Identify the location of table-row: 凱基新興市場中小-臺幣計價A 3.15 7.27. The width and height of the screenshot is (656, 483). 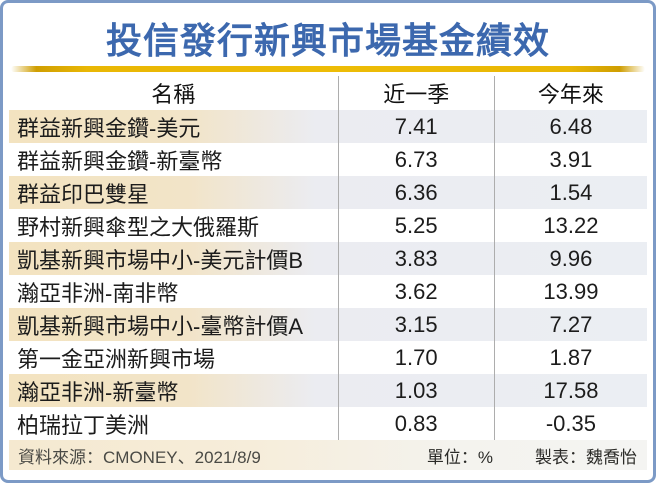
(328, 324).